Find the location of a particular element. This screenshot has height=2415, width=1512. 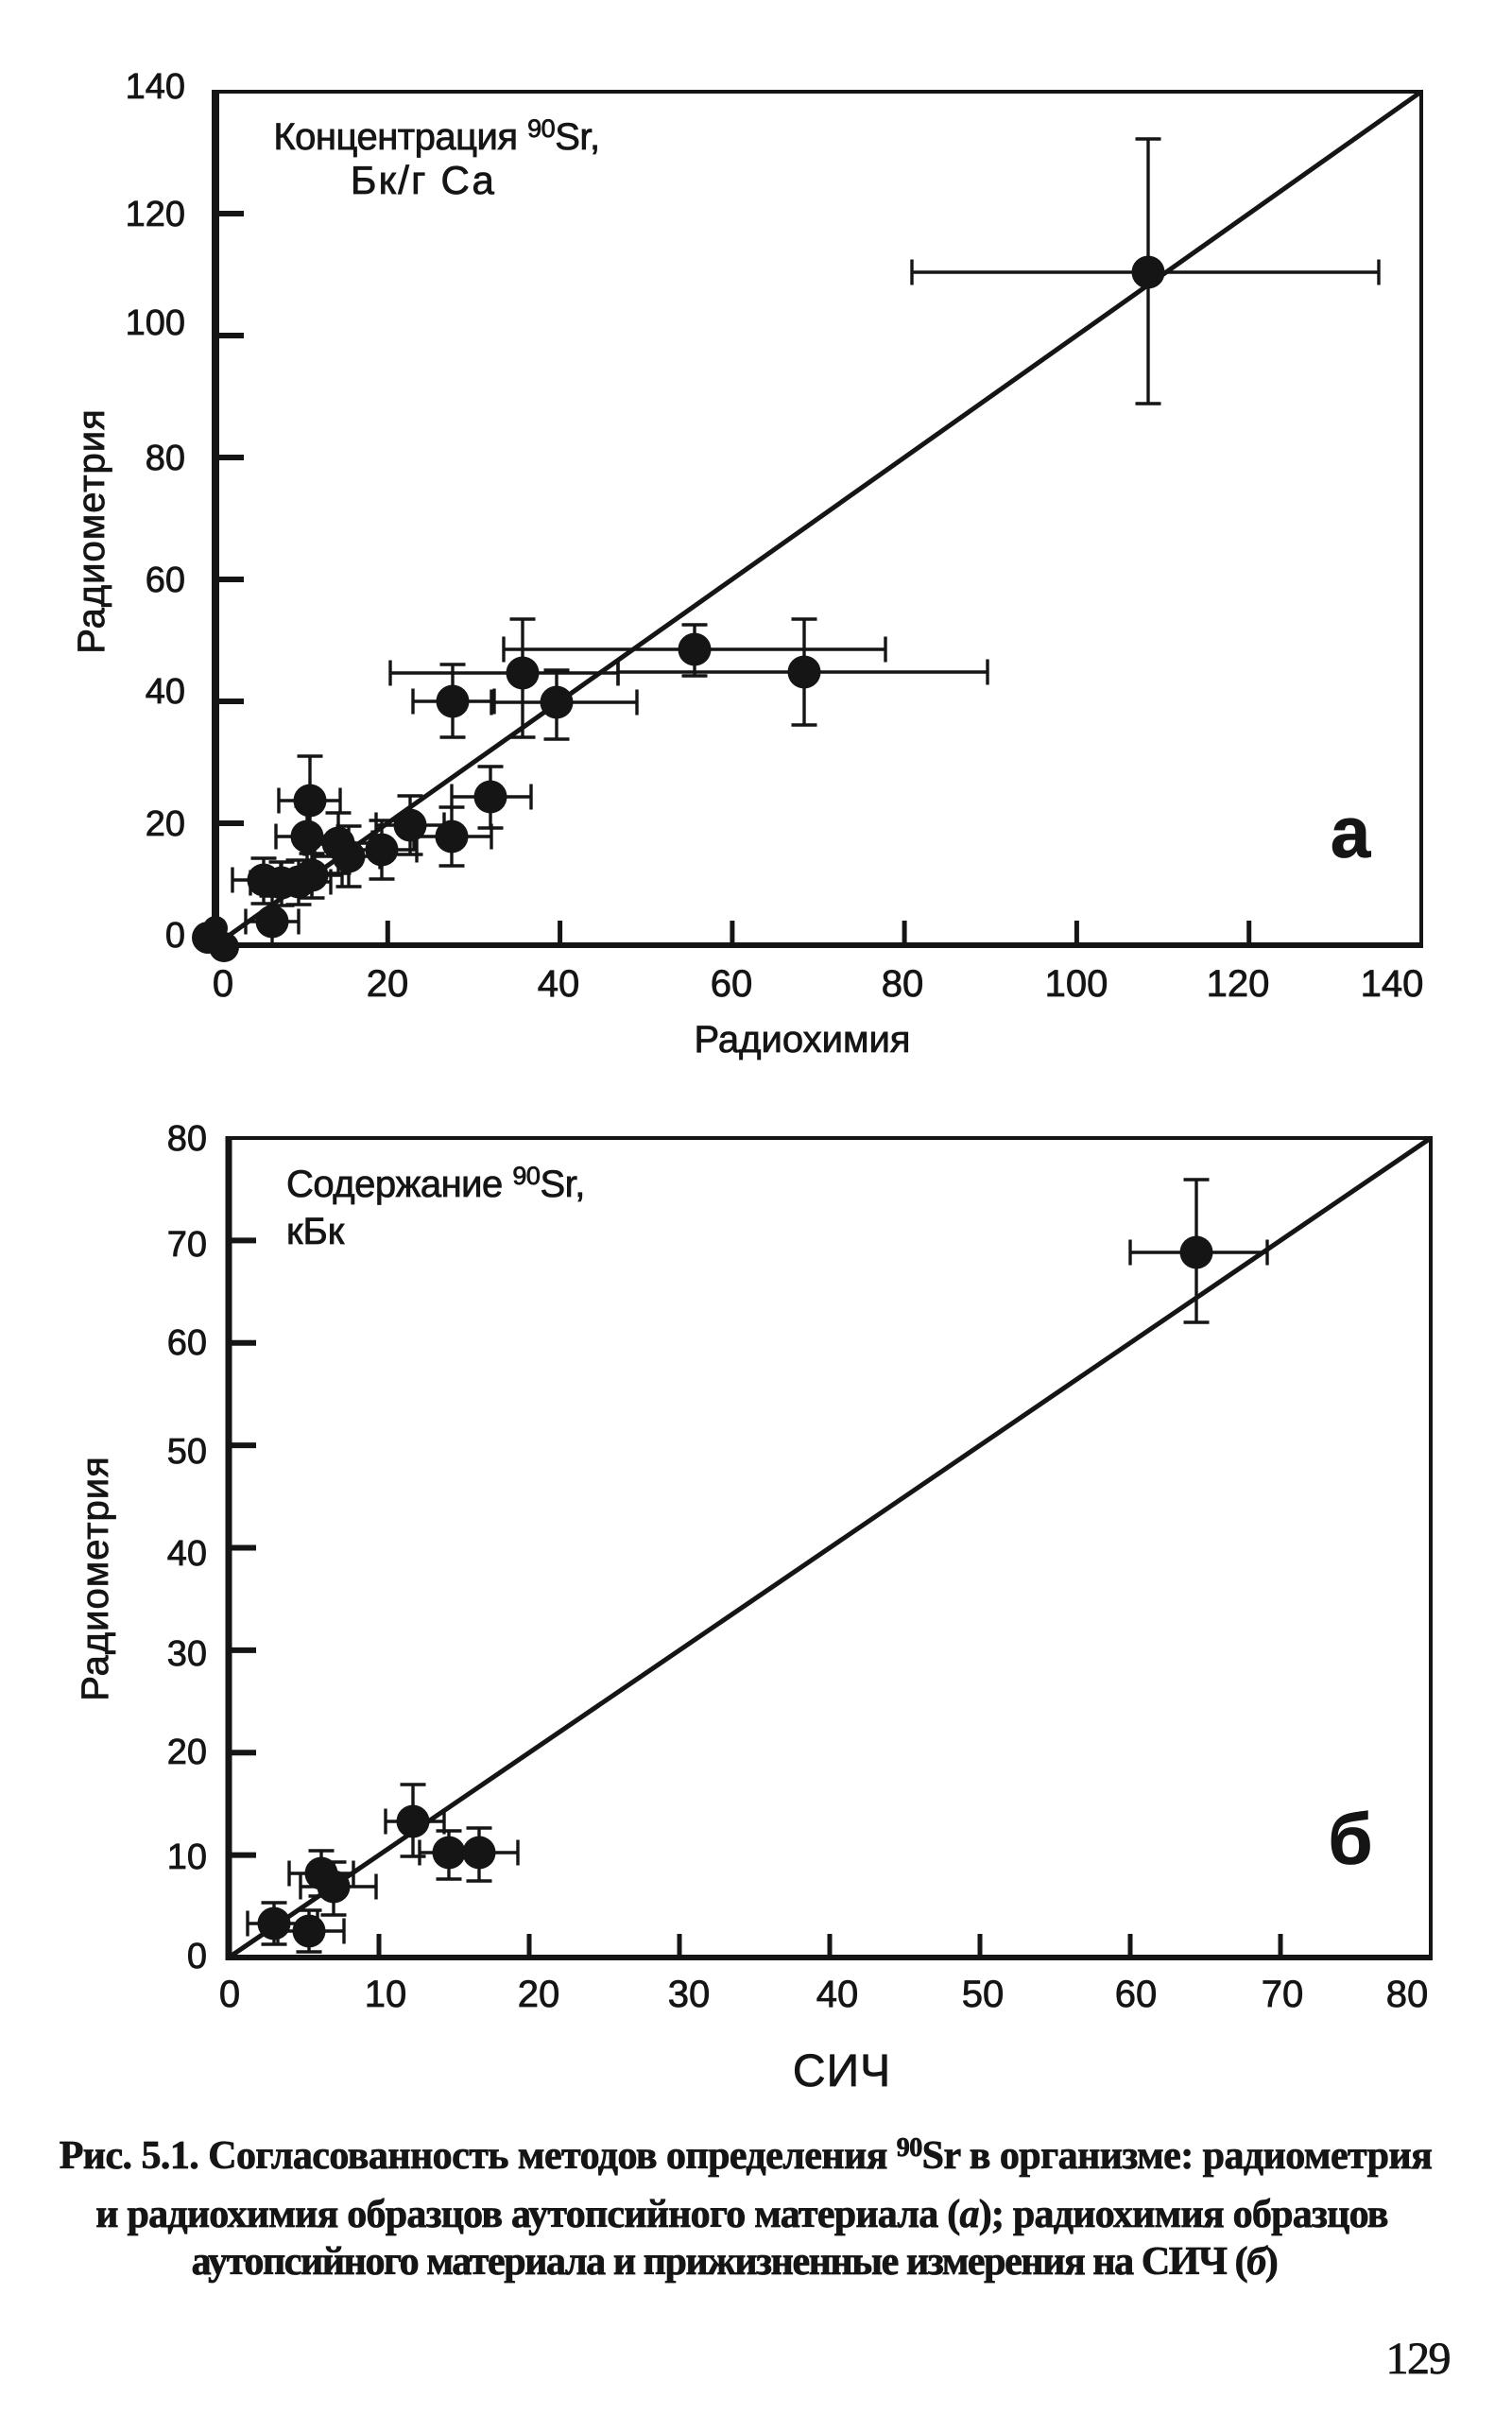

svg-text: б is located at coordinates (1351, 1840).